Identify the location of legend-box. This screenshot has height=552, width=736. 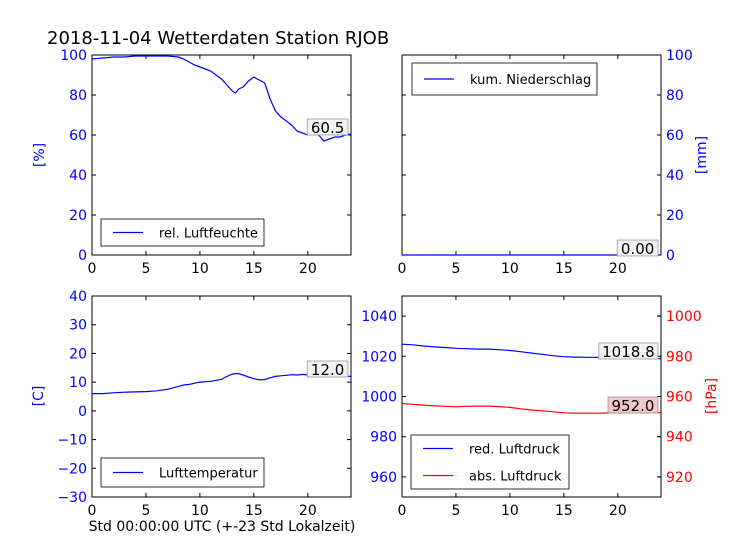
(490, 462).